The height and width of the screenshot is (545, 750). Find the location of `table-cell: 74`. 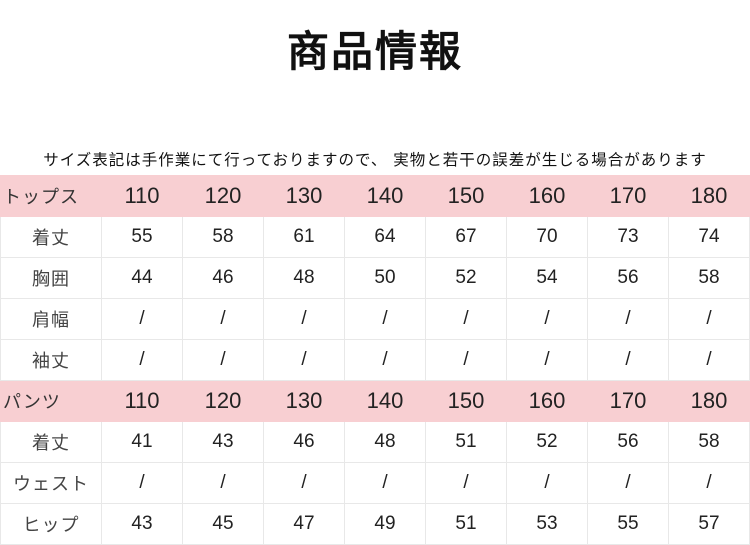

table-cell: 74 is located at coordinates (709, 237).